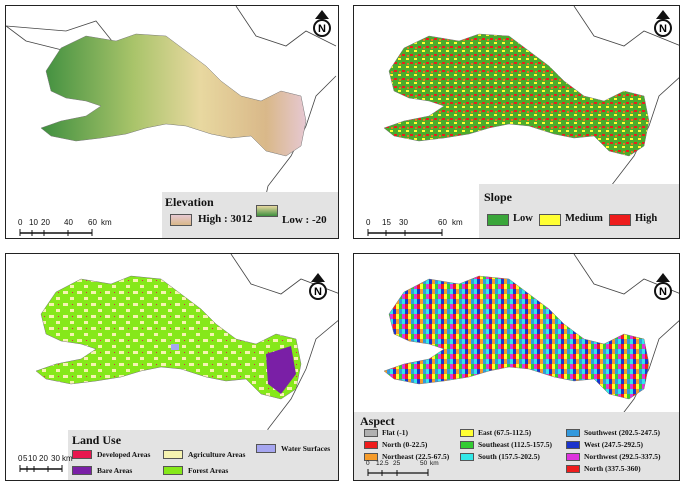 The image size is (685, 485). Describe the element at coordinates (306, 448) in the screenshot. I see `water-label: Water Surfaces` at that location.